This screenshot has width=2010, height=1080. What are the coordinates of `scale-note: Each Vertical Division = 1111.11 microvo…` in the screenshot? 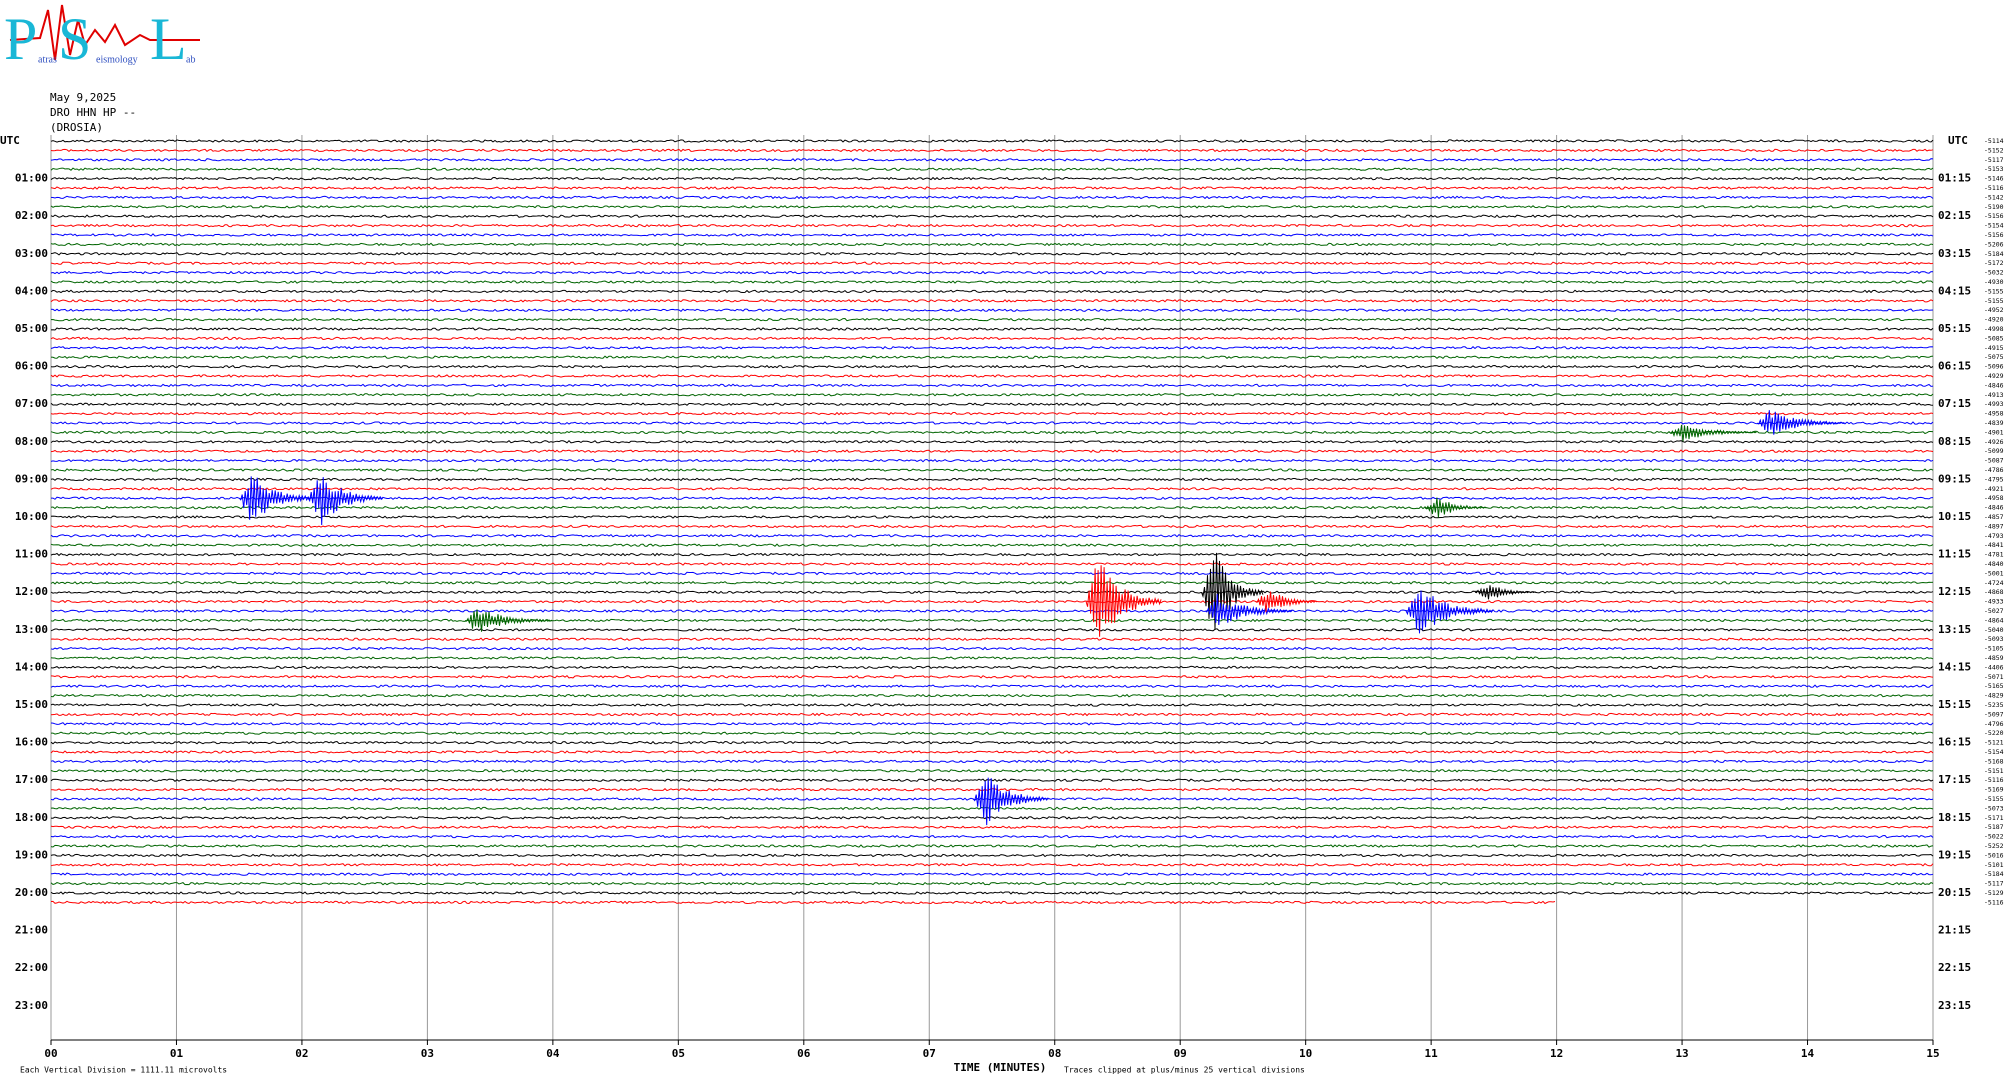 It's located at (123, 1070).